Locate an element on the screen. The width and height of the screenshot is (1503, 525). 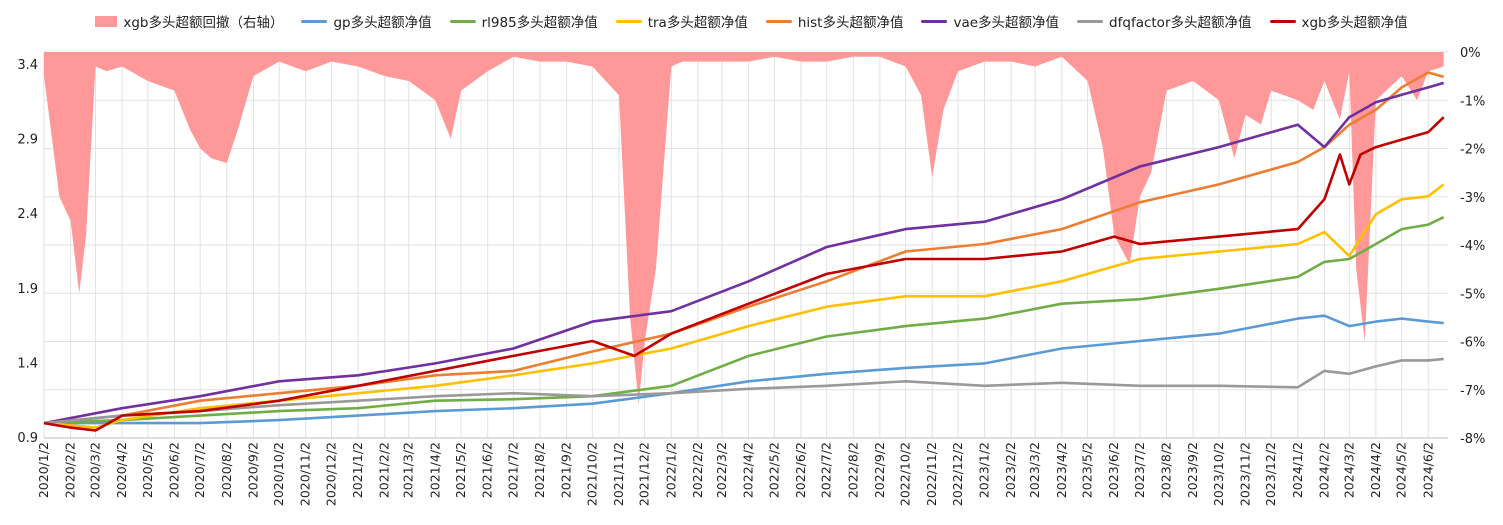
legend-label: dfqfactor多头超额净值 is located at coordinates (1180, 23).